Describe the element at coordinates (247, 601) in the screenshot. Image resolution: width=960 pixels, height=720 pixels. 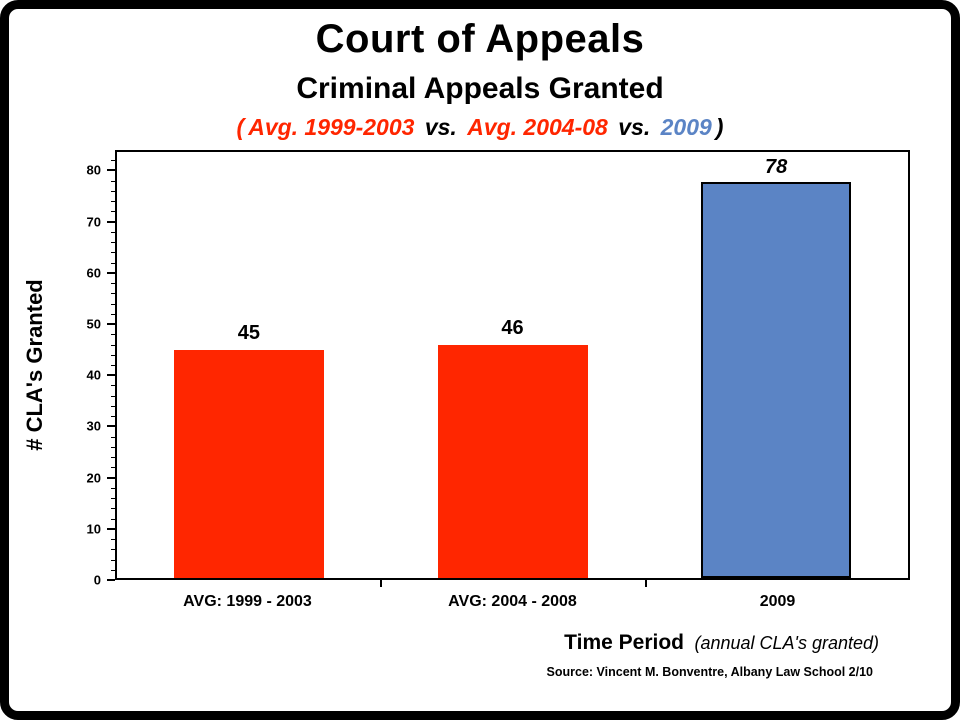
I see `x-axis-category-label: AVG: 1999 - 2003` at that location.